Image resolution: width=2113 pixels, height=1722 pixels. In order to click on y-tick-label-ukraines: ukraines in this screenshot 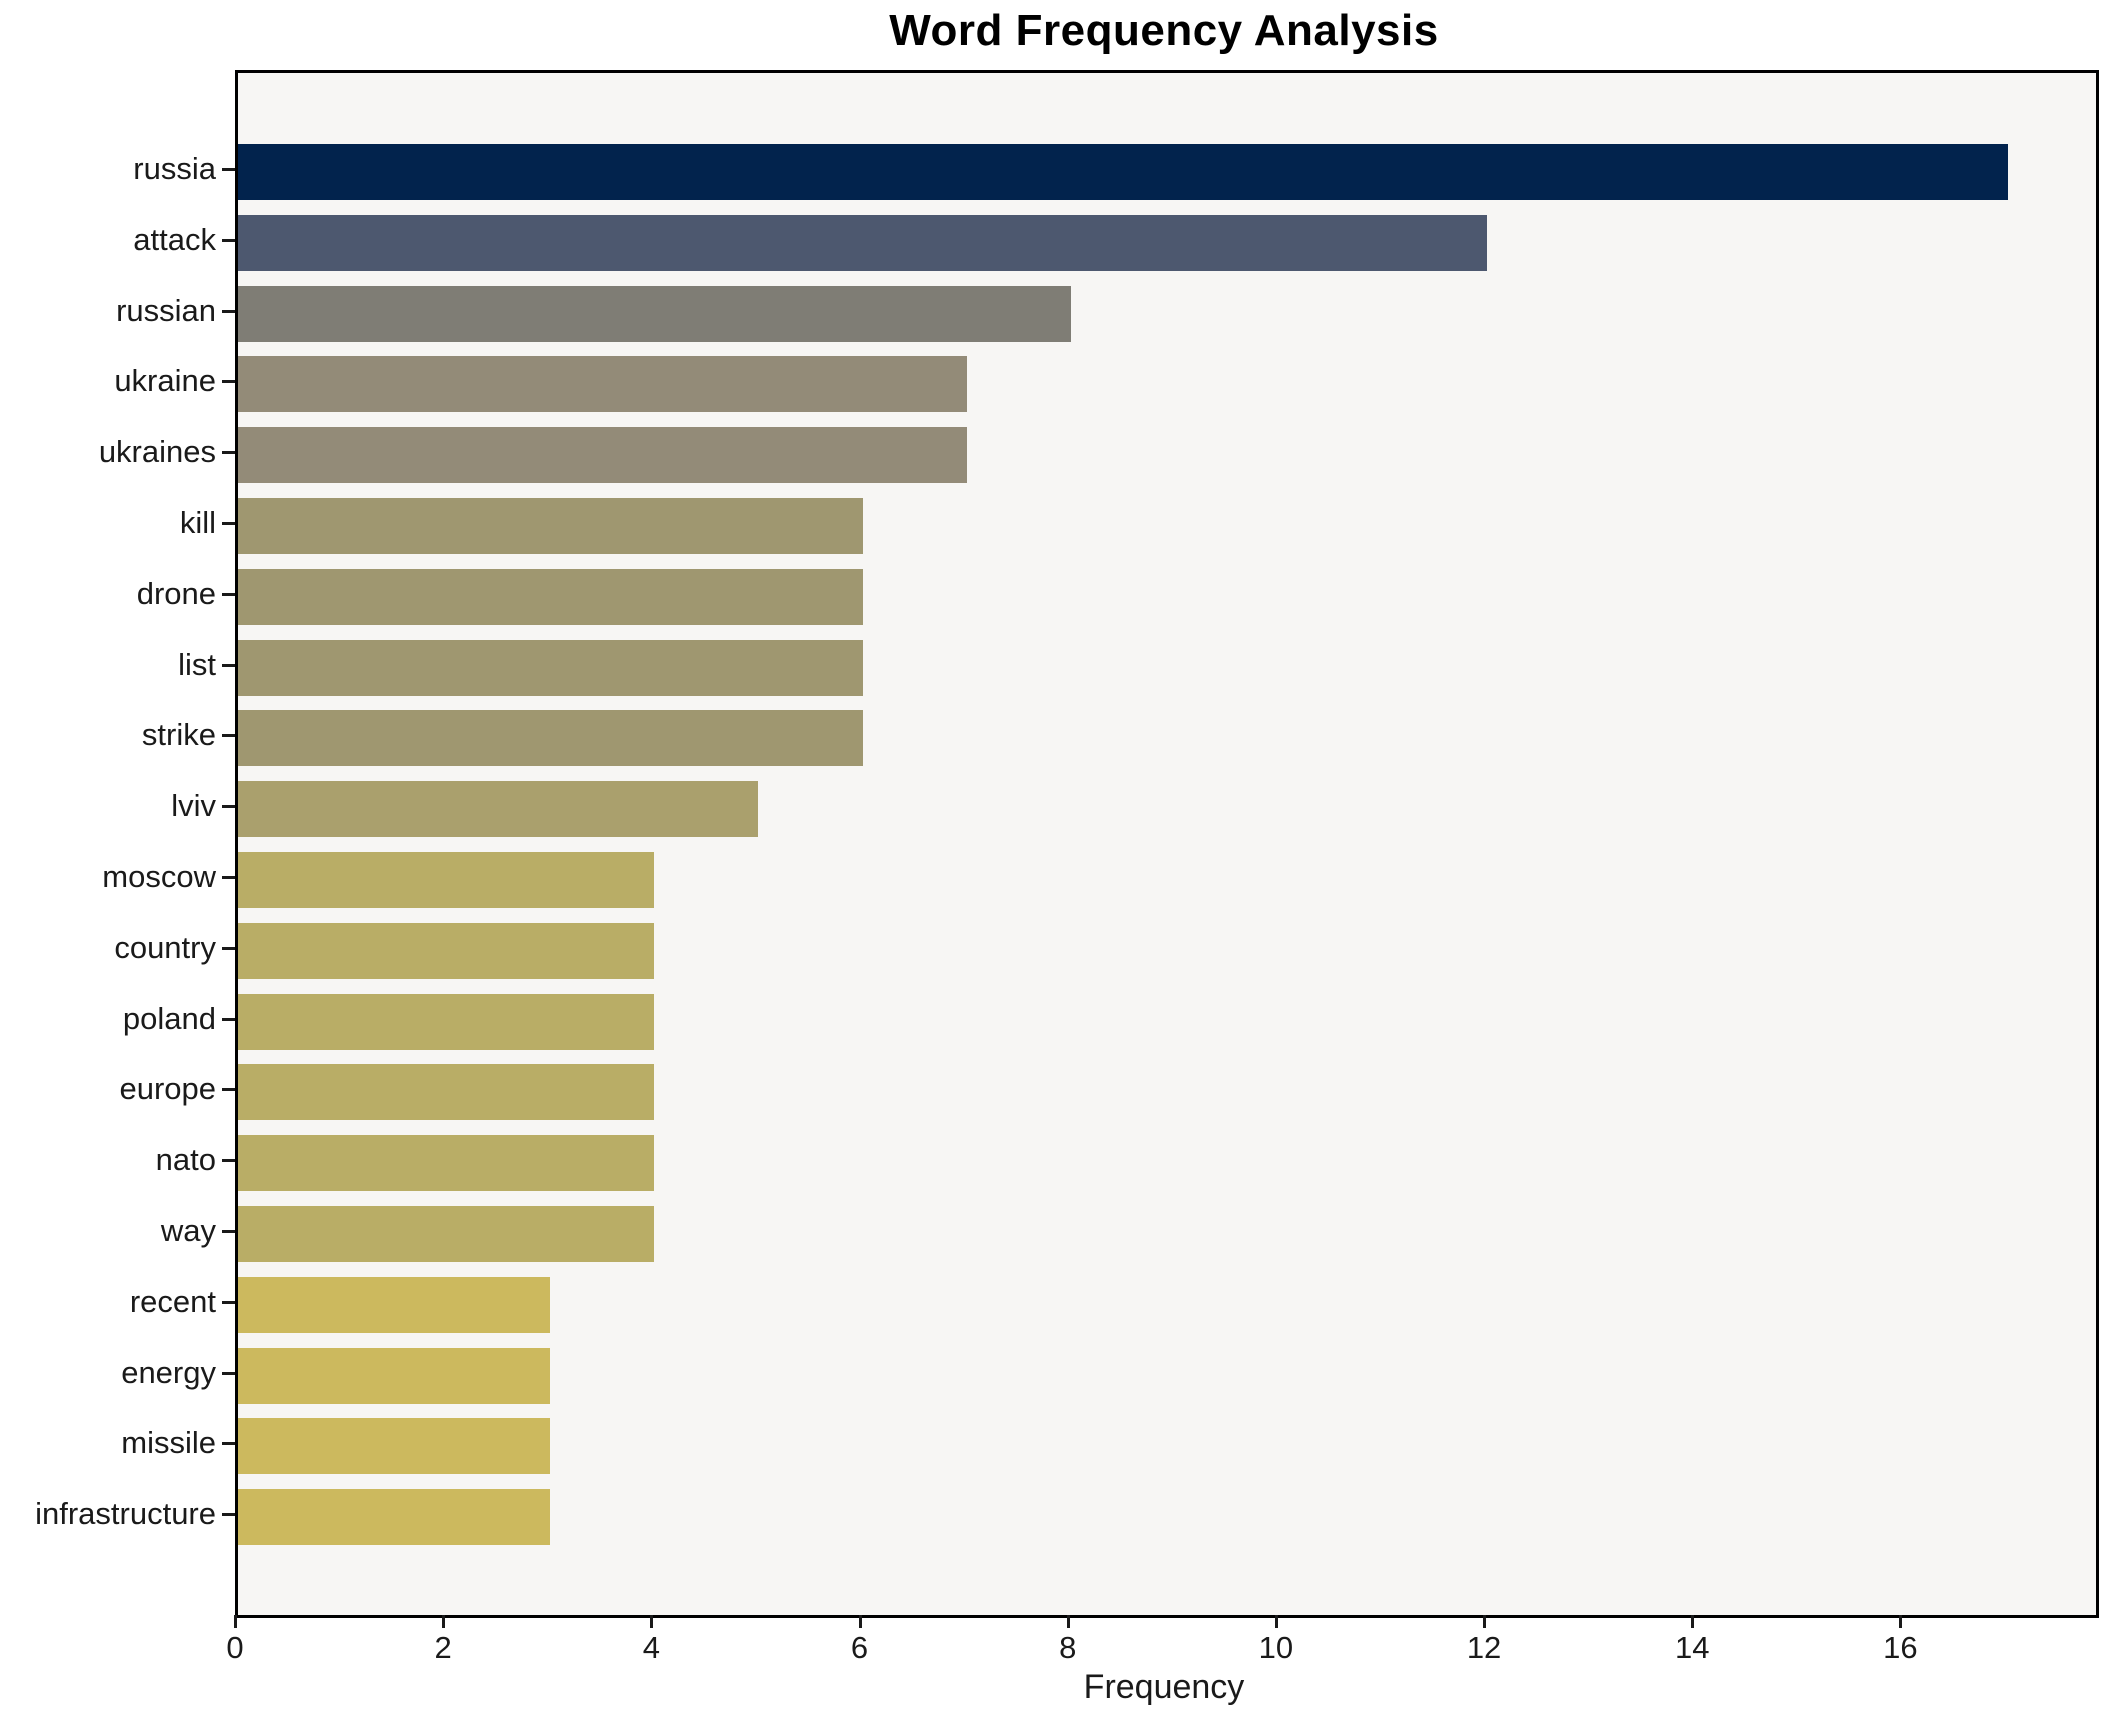, I will do `click(157, 452)`.